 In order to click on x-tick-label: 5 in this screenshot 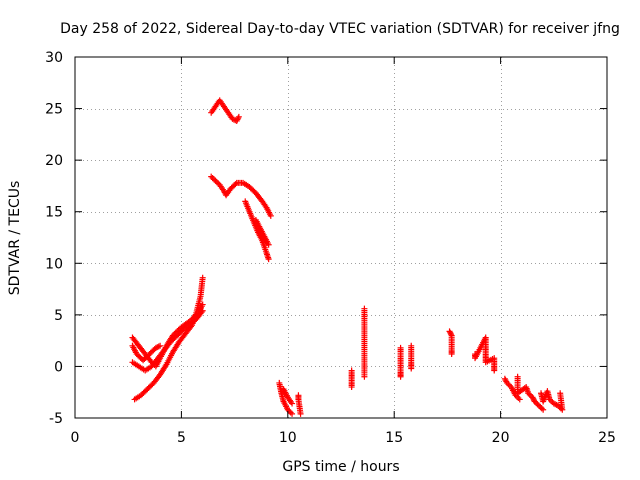, I will do `click(181, 438)`.